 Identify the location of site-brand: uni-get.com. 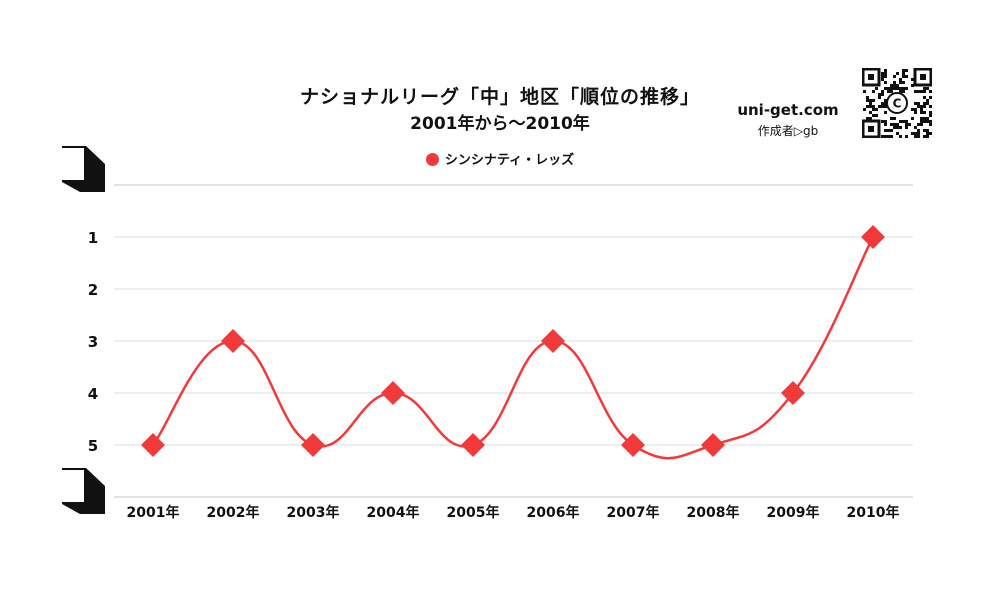
(788, 110).